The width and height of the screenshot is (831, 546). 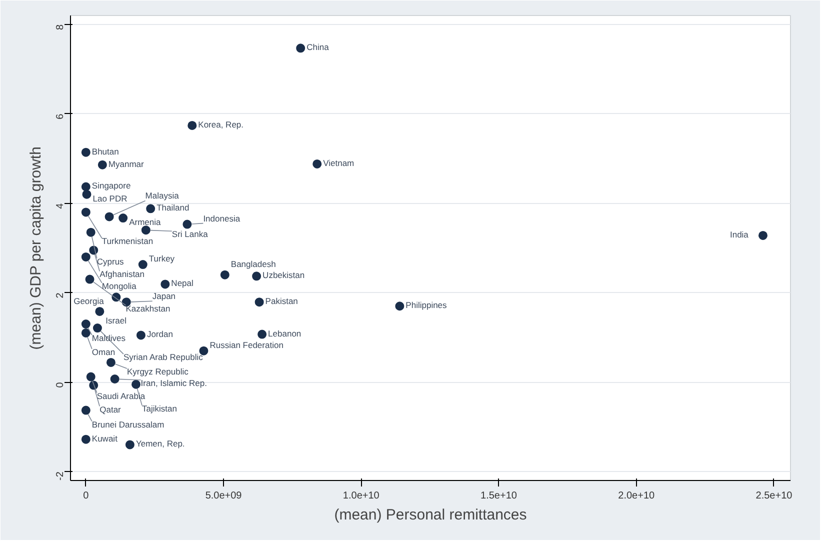 I want to click on annotation: Turkey, so click(x=162, y=259).